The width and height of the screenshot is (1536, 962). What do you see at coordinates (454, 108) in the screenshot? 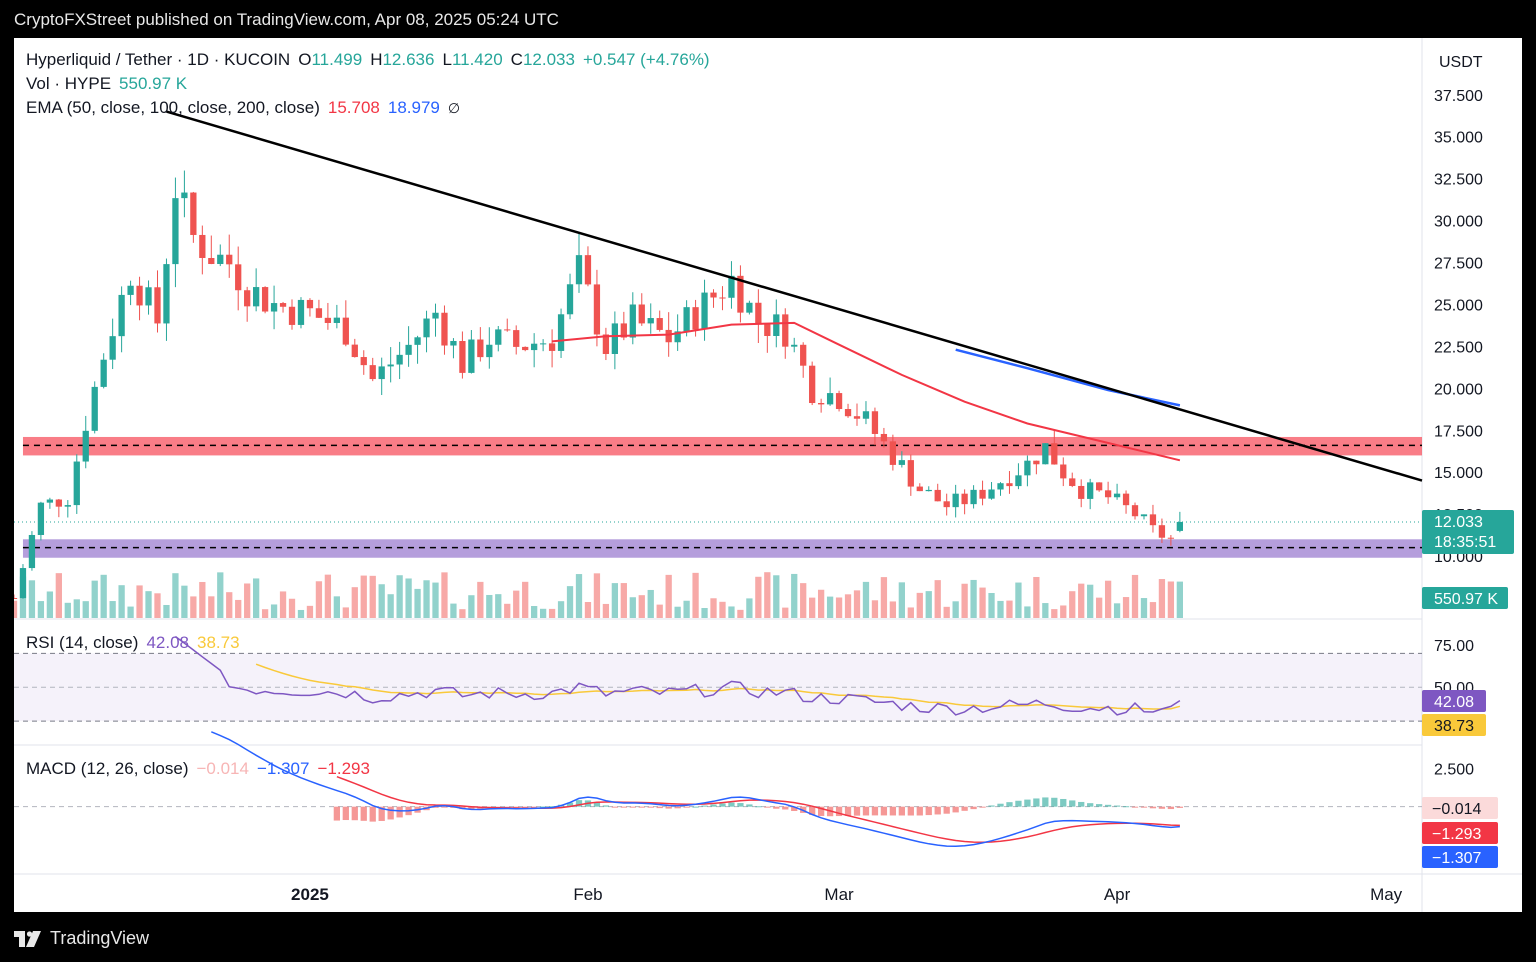
I see `ema200-value: ∅` at bounding box center [454, 108].